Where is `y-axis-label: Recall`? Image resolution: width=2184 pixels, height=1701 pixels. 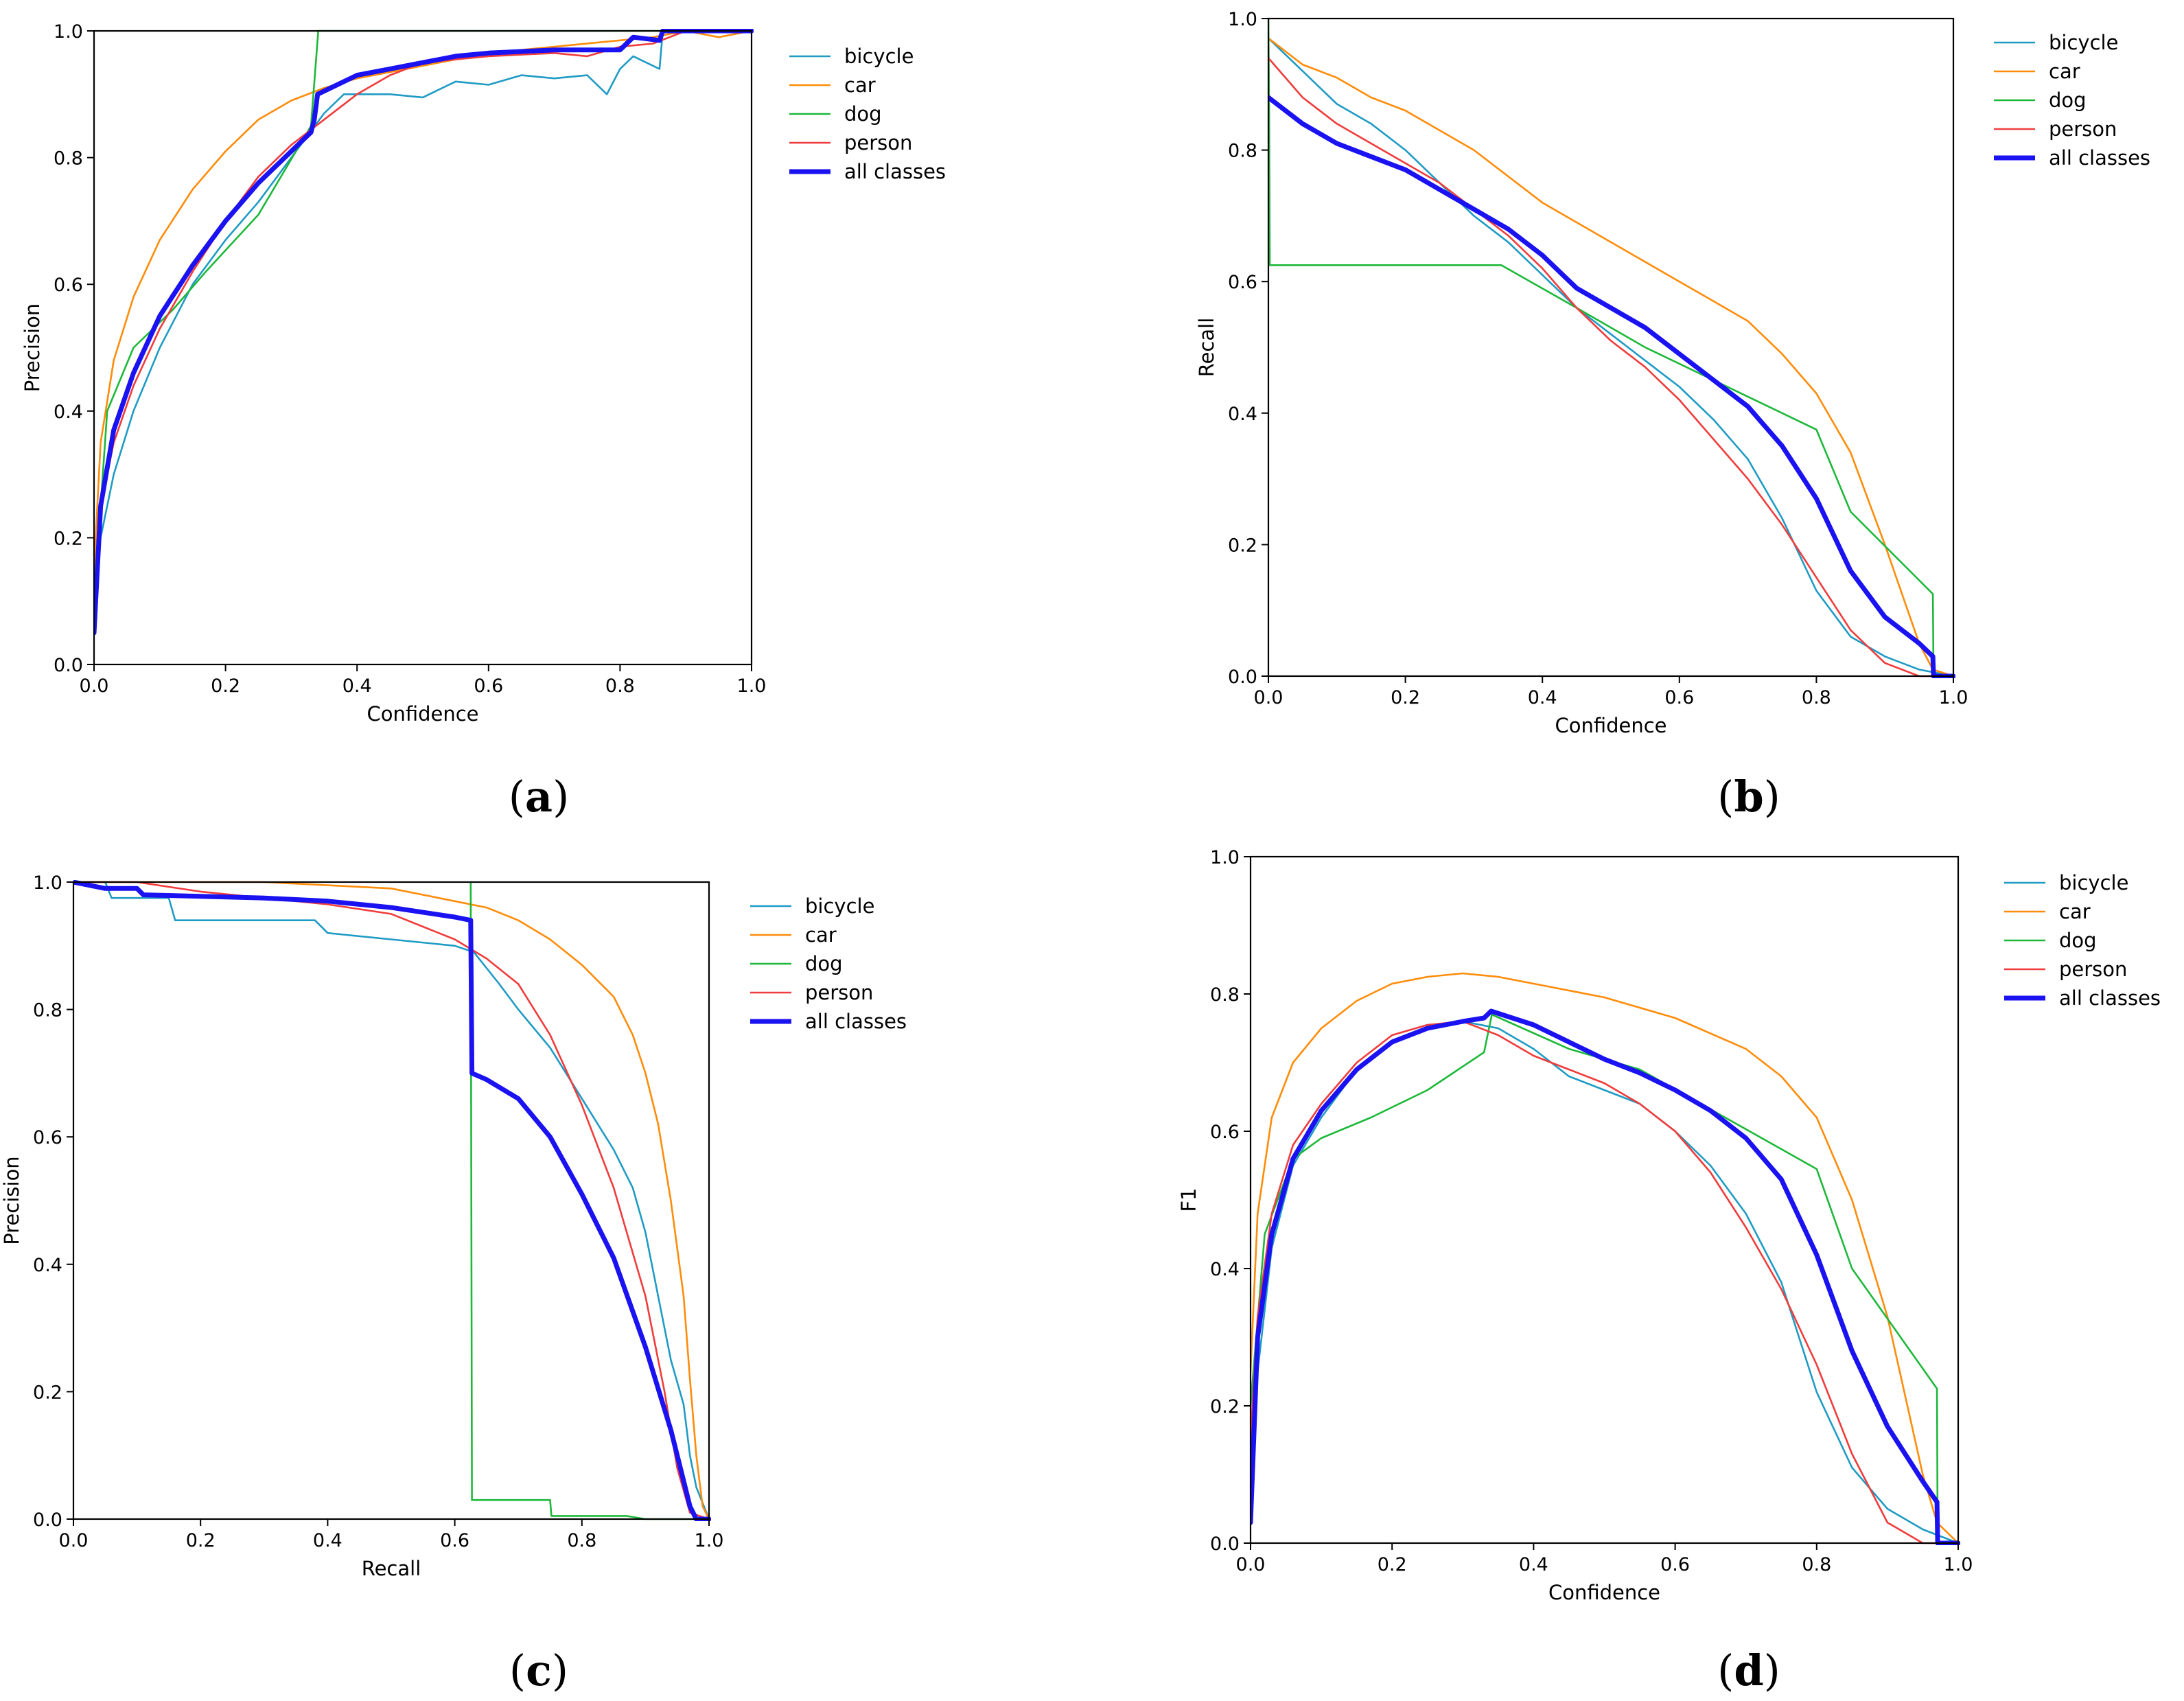
y-axis-label: Recall is located at coordinates (1206, 348).